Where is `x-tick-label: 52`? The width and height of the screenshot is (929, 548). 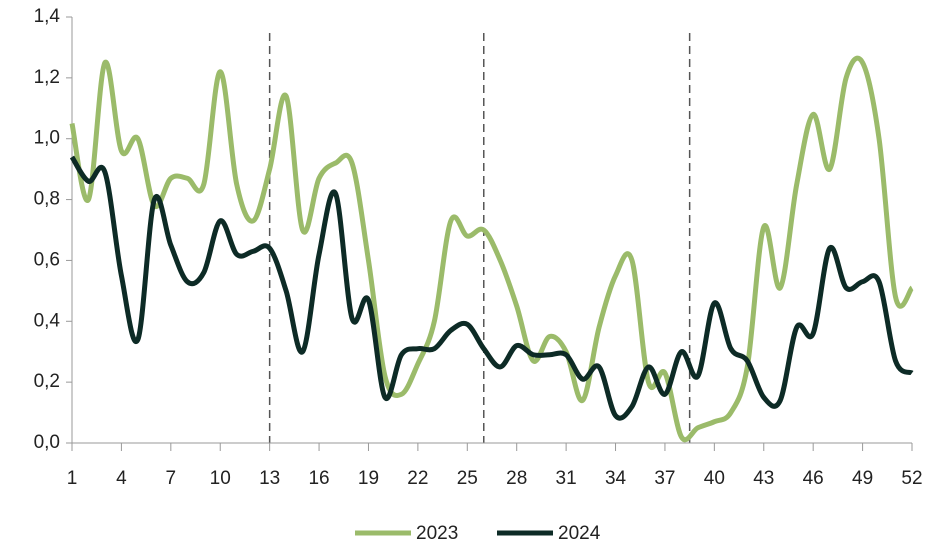
x-tick-label: 52 is located at coordinates (911, 478).